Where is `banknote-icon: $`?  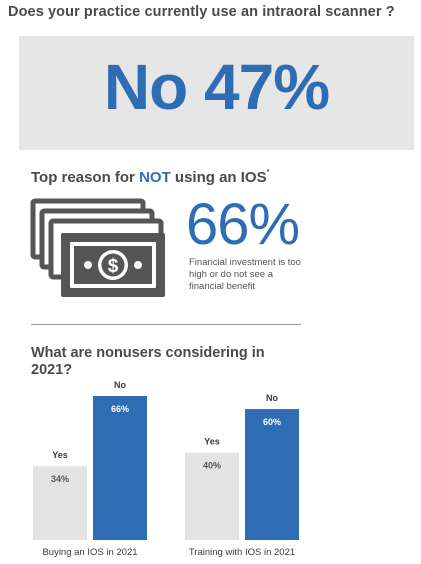
banknote-icon: $ is located at coordinates (113, 265).